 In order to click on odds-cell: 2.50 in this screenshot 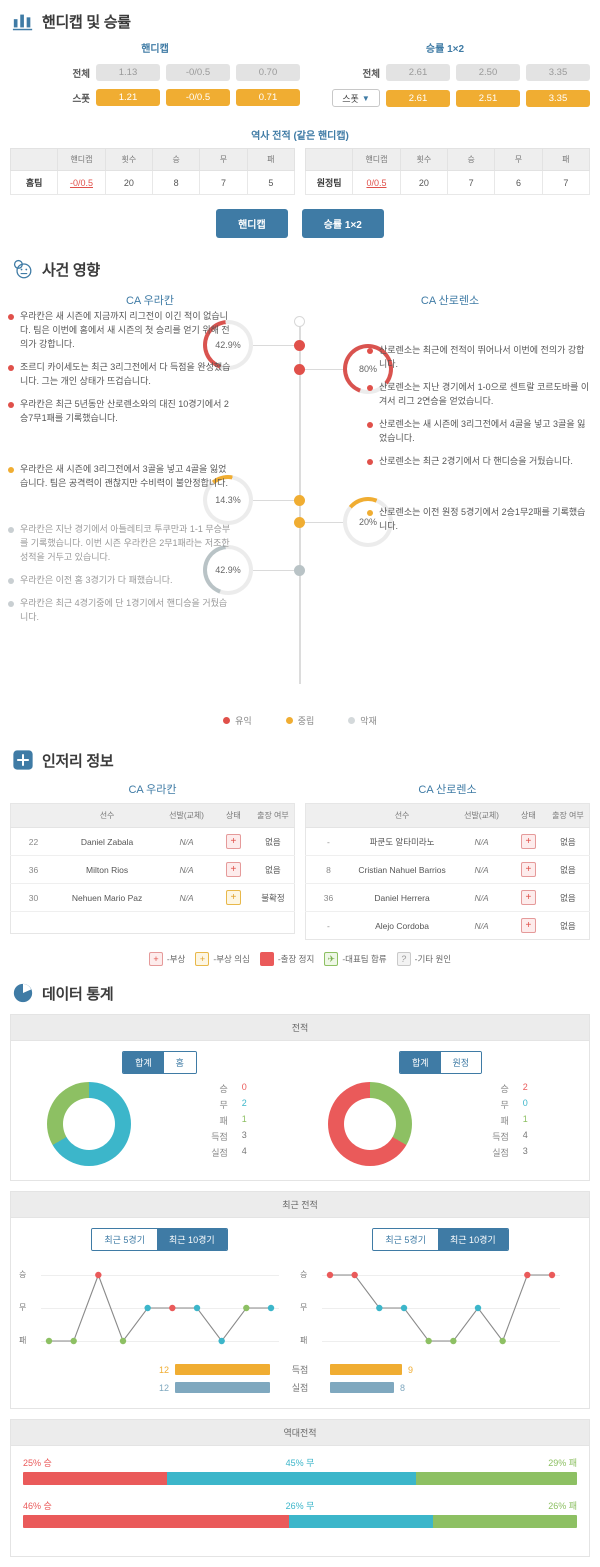, I will do `click(488, 72)`.